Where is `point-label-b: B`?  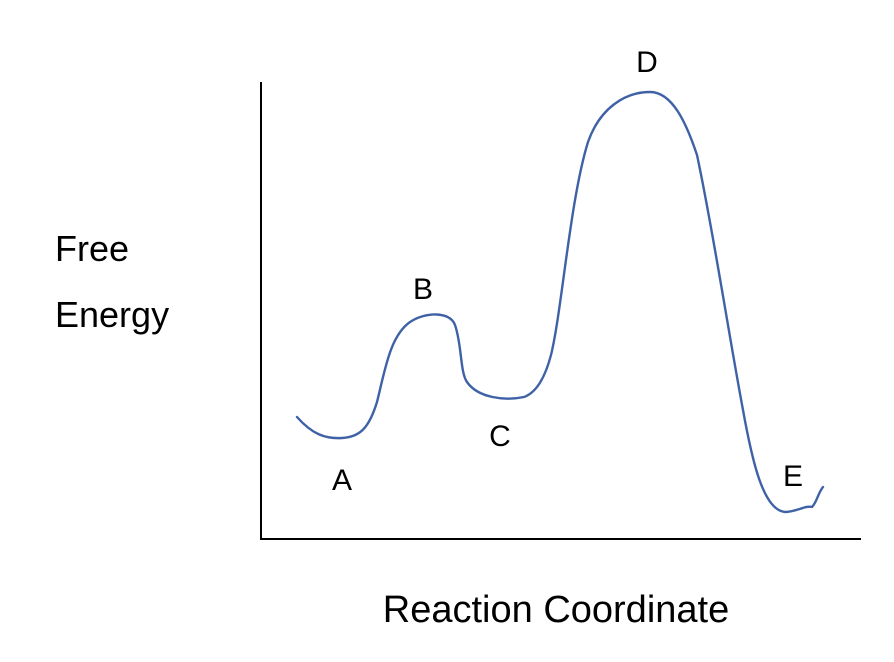 point-label-b: B is located at coordinates (423, 289).